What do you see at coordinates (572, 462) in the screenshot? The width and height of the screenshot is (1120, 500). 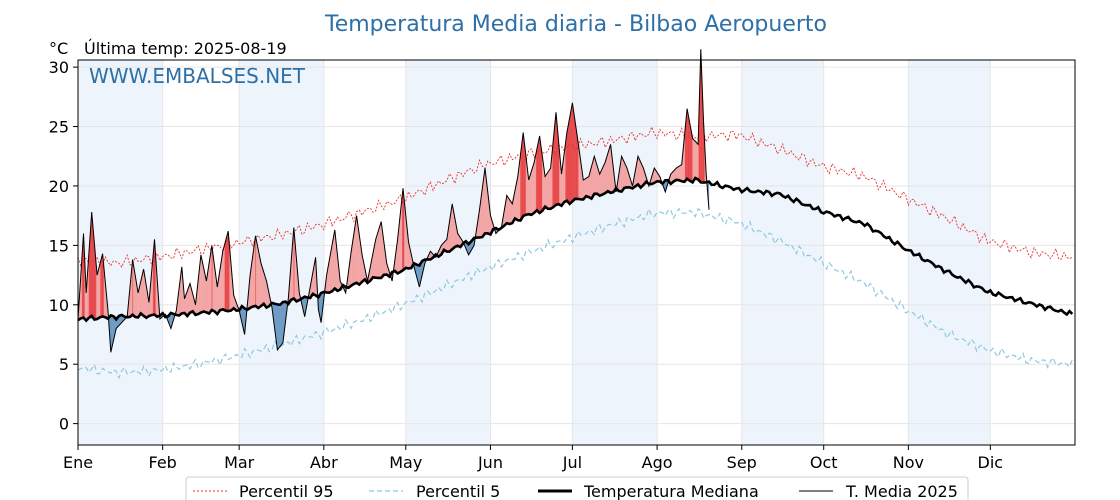 I see `x-tick-label-Jul: Jul` at bounding box center [572, 462].